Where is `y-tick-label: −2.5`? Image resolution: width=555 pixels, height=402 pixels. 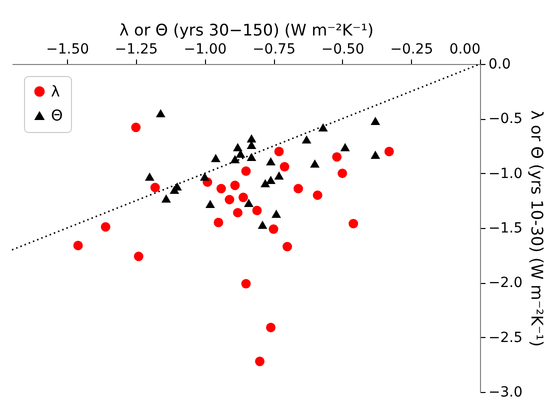
y-tick-label: −2.5 is located at coordinates (505, 338).